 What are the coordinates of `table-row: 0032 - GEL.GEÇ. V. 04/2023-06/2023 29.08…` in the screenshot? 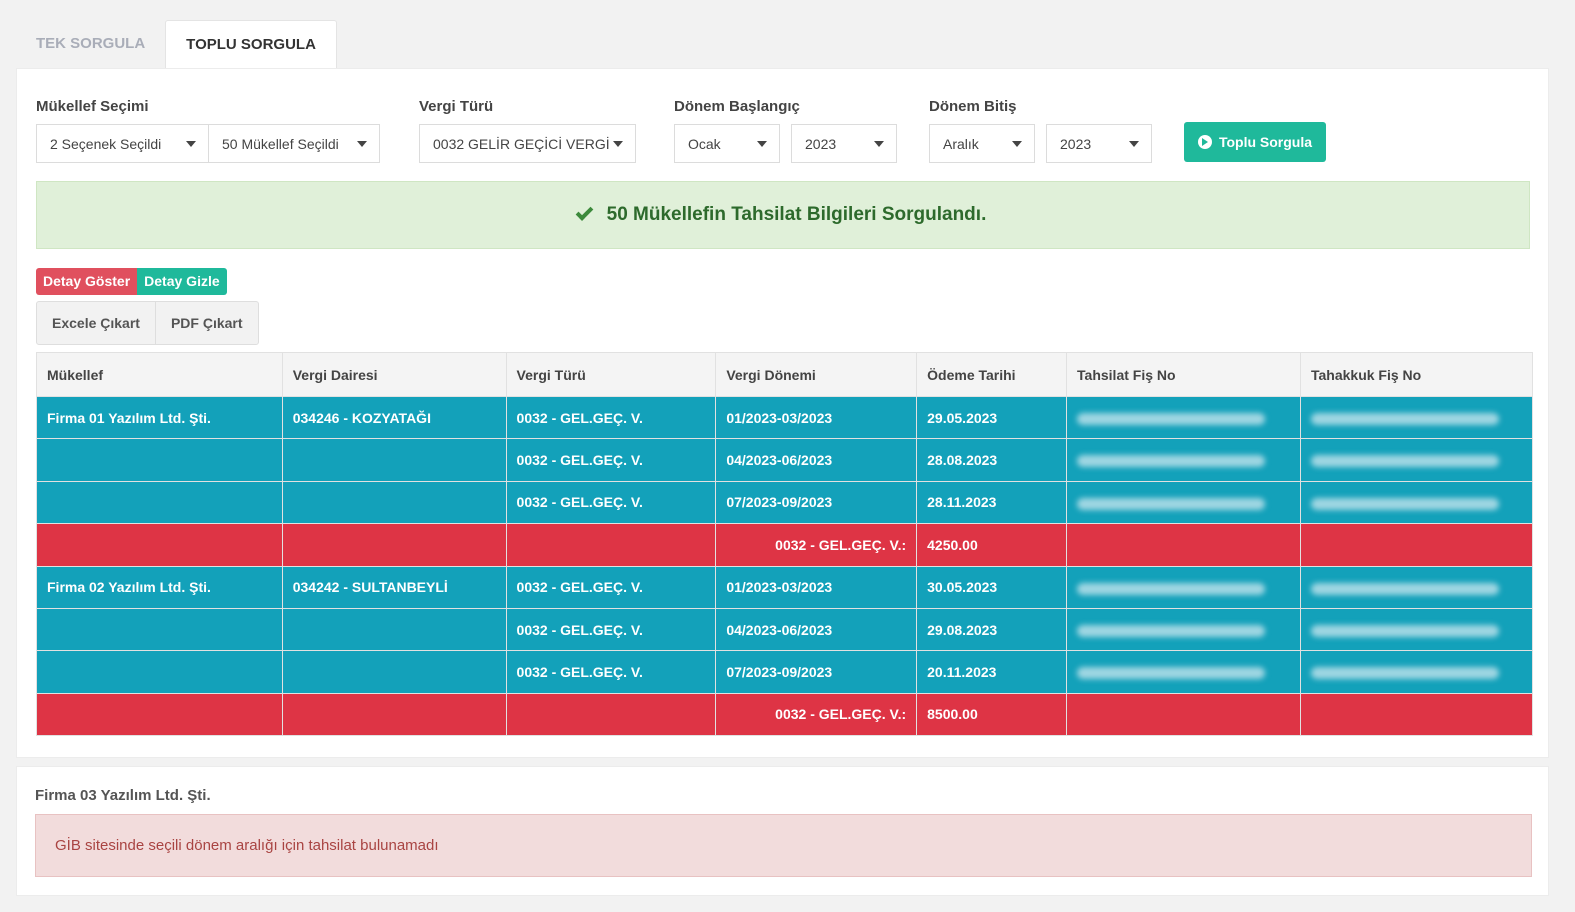 It's located at (785, 629).